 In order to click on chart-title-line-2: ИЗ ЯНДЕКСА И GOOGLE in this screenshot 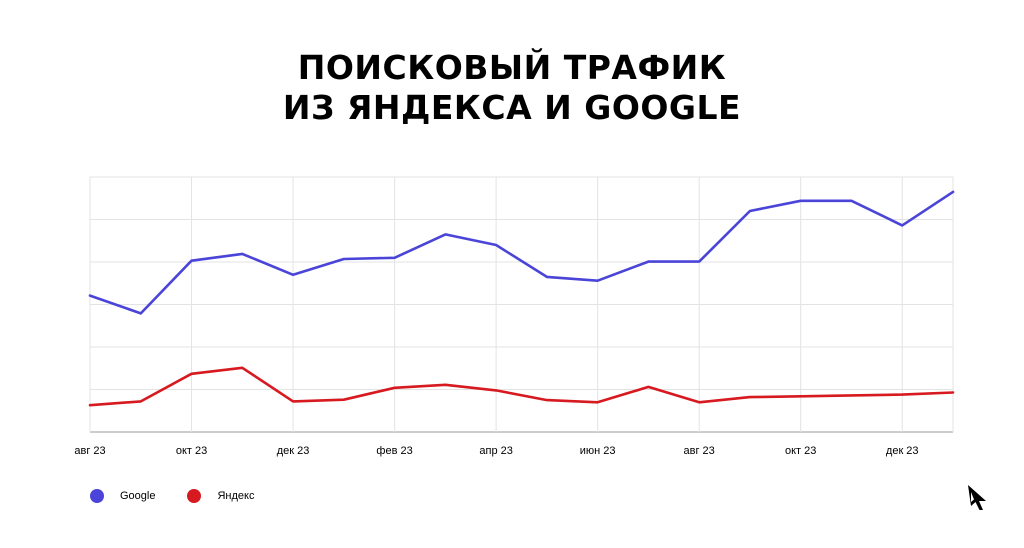, I will do `click(512, 107)`.